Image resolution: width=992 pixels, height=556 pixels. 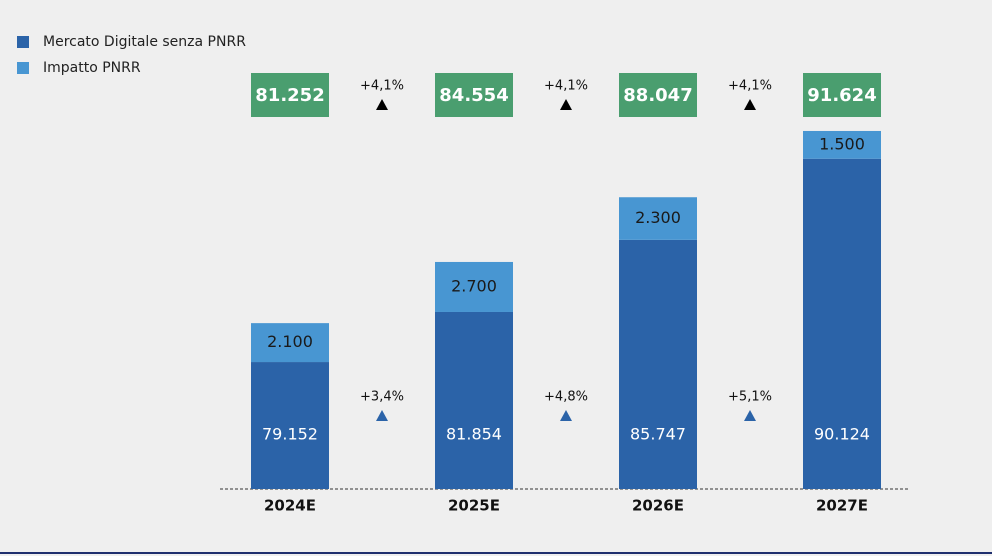 I want to click on total-label: 88.047, so click(x=657, y=95).